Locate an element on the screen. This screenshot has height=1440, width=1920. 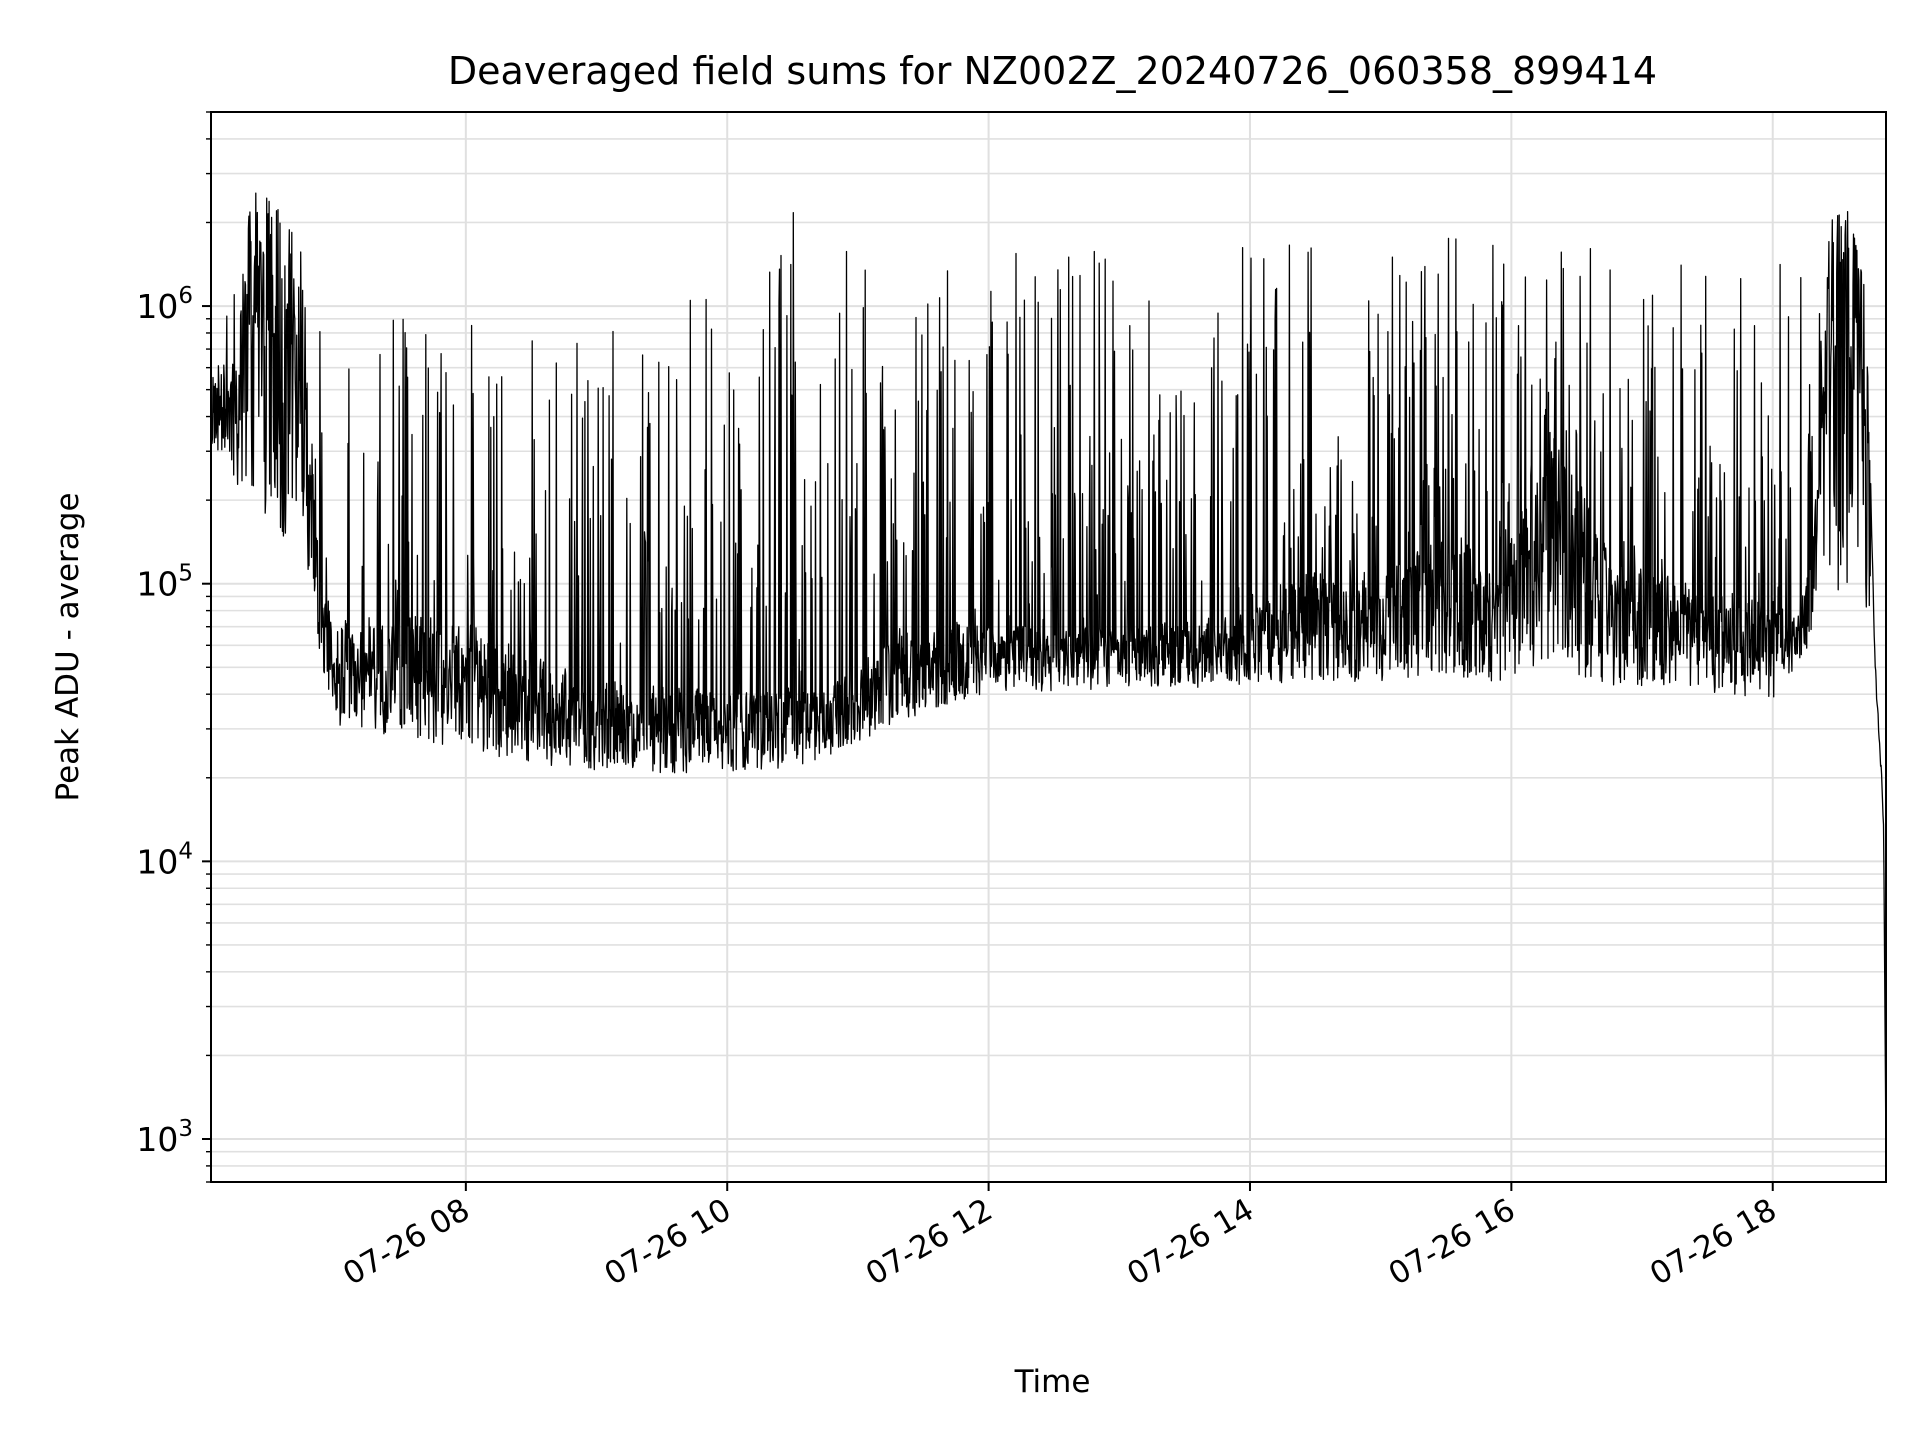
y-tick-label: 106 is located at coordinates (164, 304).